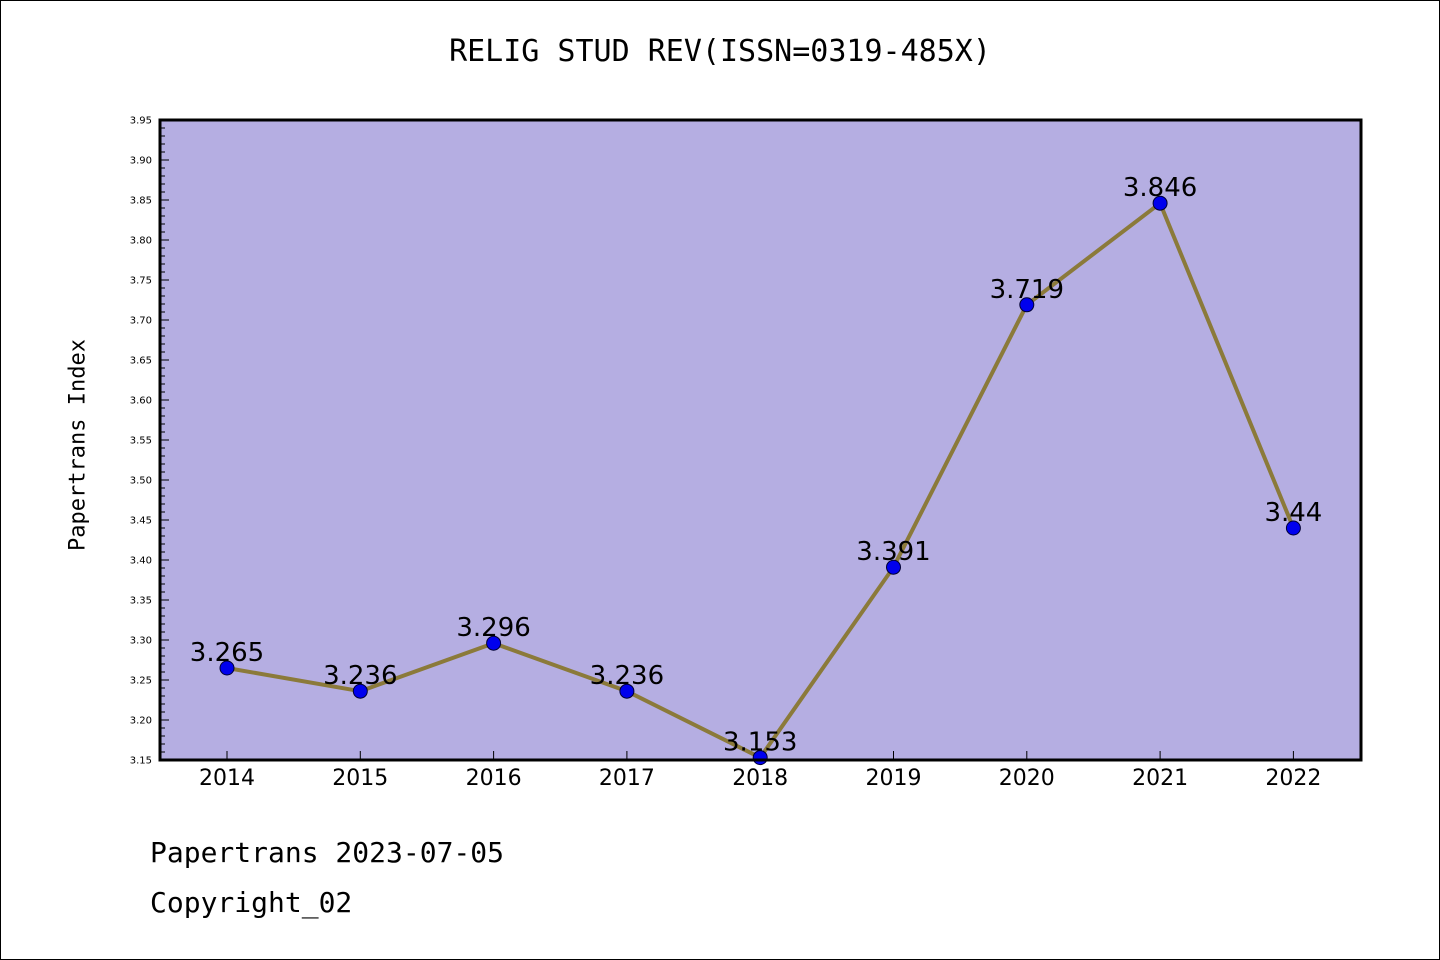 This screenshot has height=960, width=1440. Describe the element at coordinates (141, 281) in the screenshot. I see `y-tick-label: 3.75` at that location.